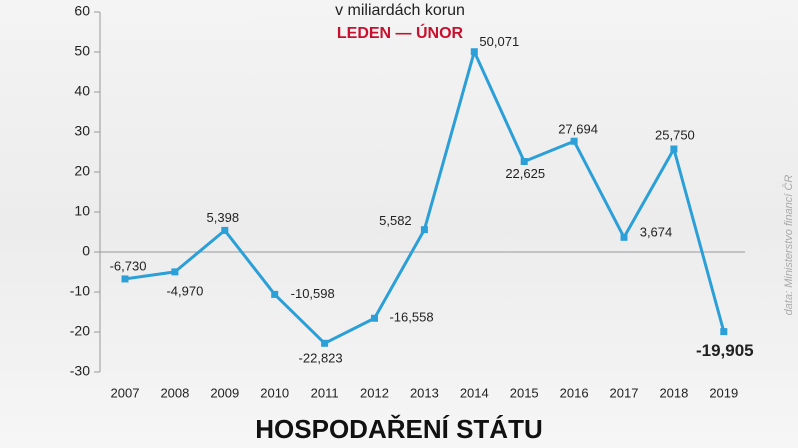 The image size is (798, 448). I want to click on chart-period: LEDEN — ÚNOR, so click(400, 32).